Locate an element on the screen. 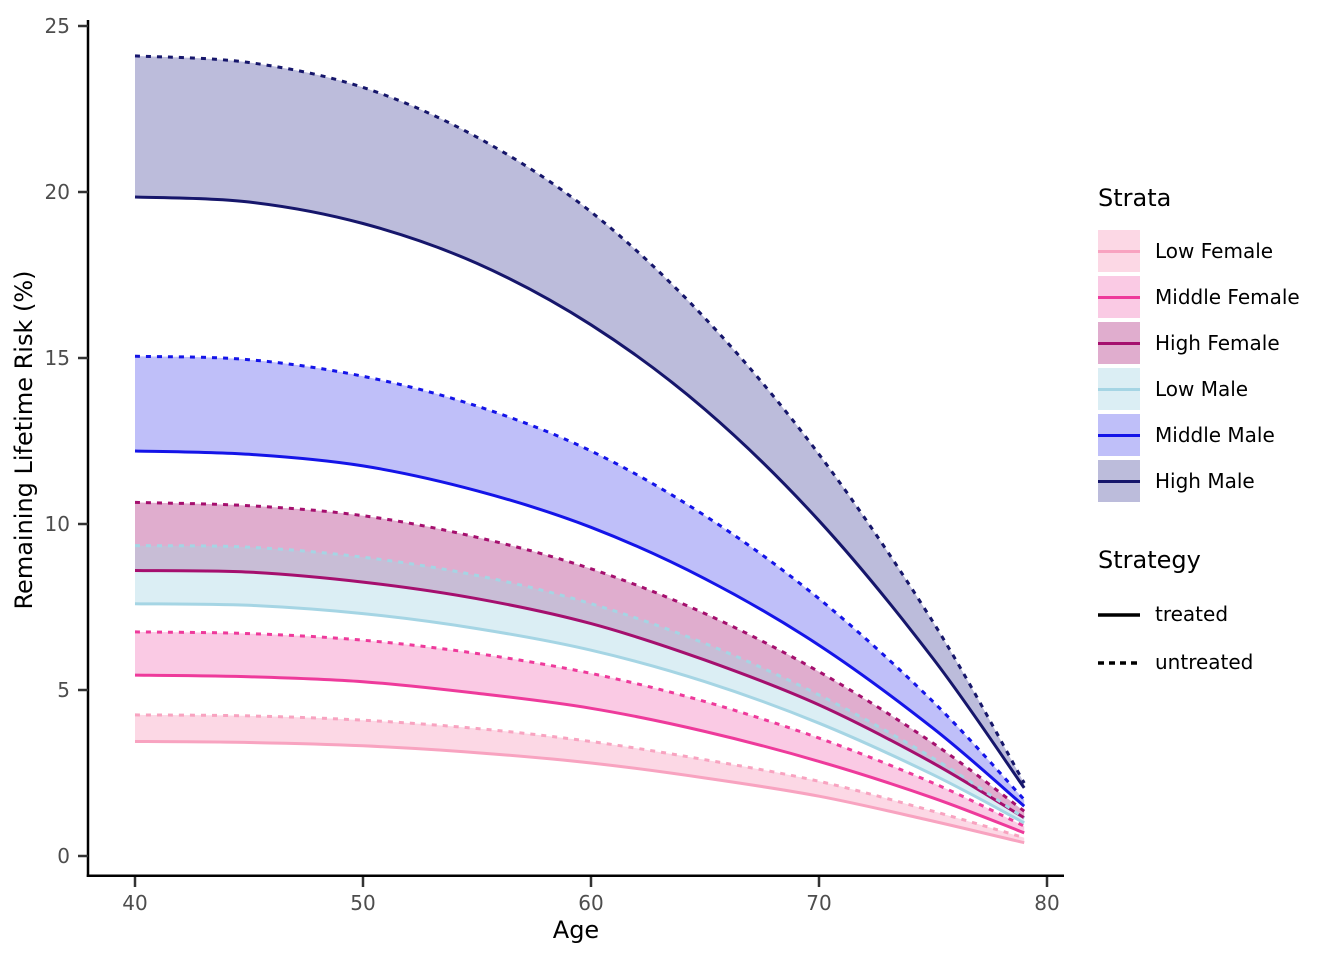 The height and width of the screenshot is (960, 1344). legend-item-middle-female: Middle Female is located at coordinates (1221, 297).